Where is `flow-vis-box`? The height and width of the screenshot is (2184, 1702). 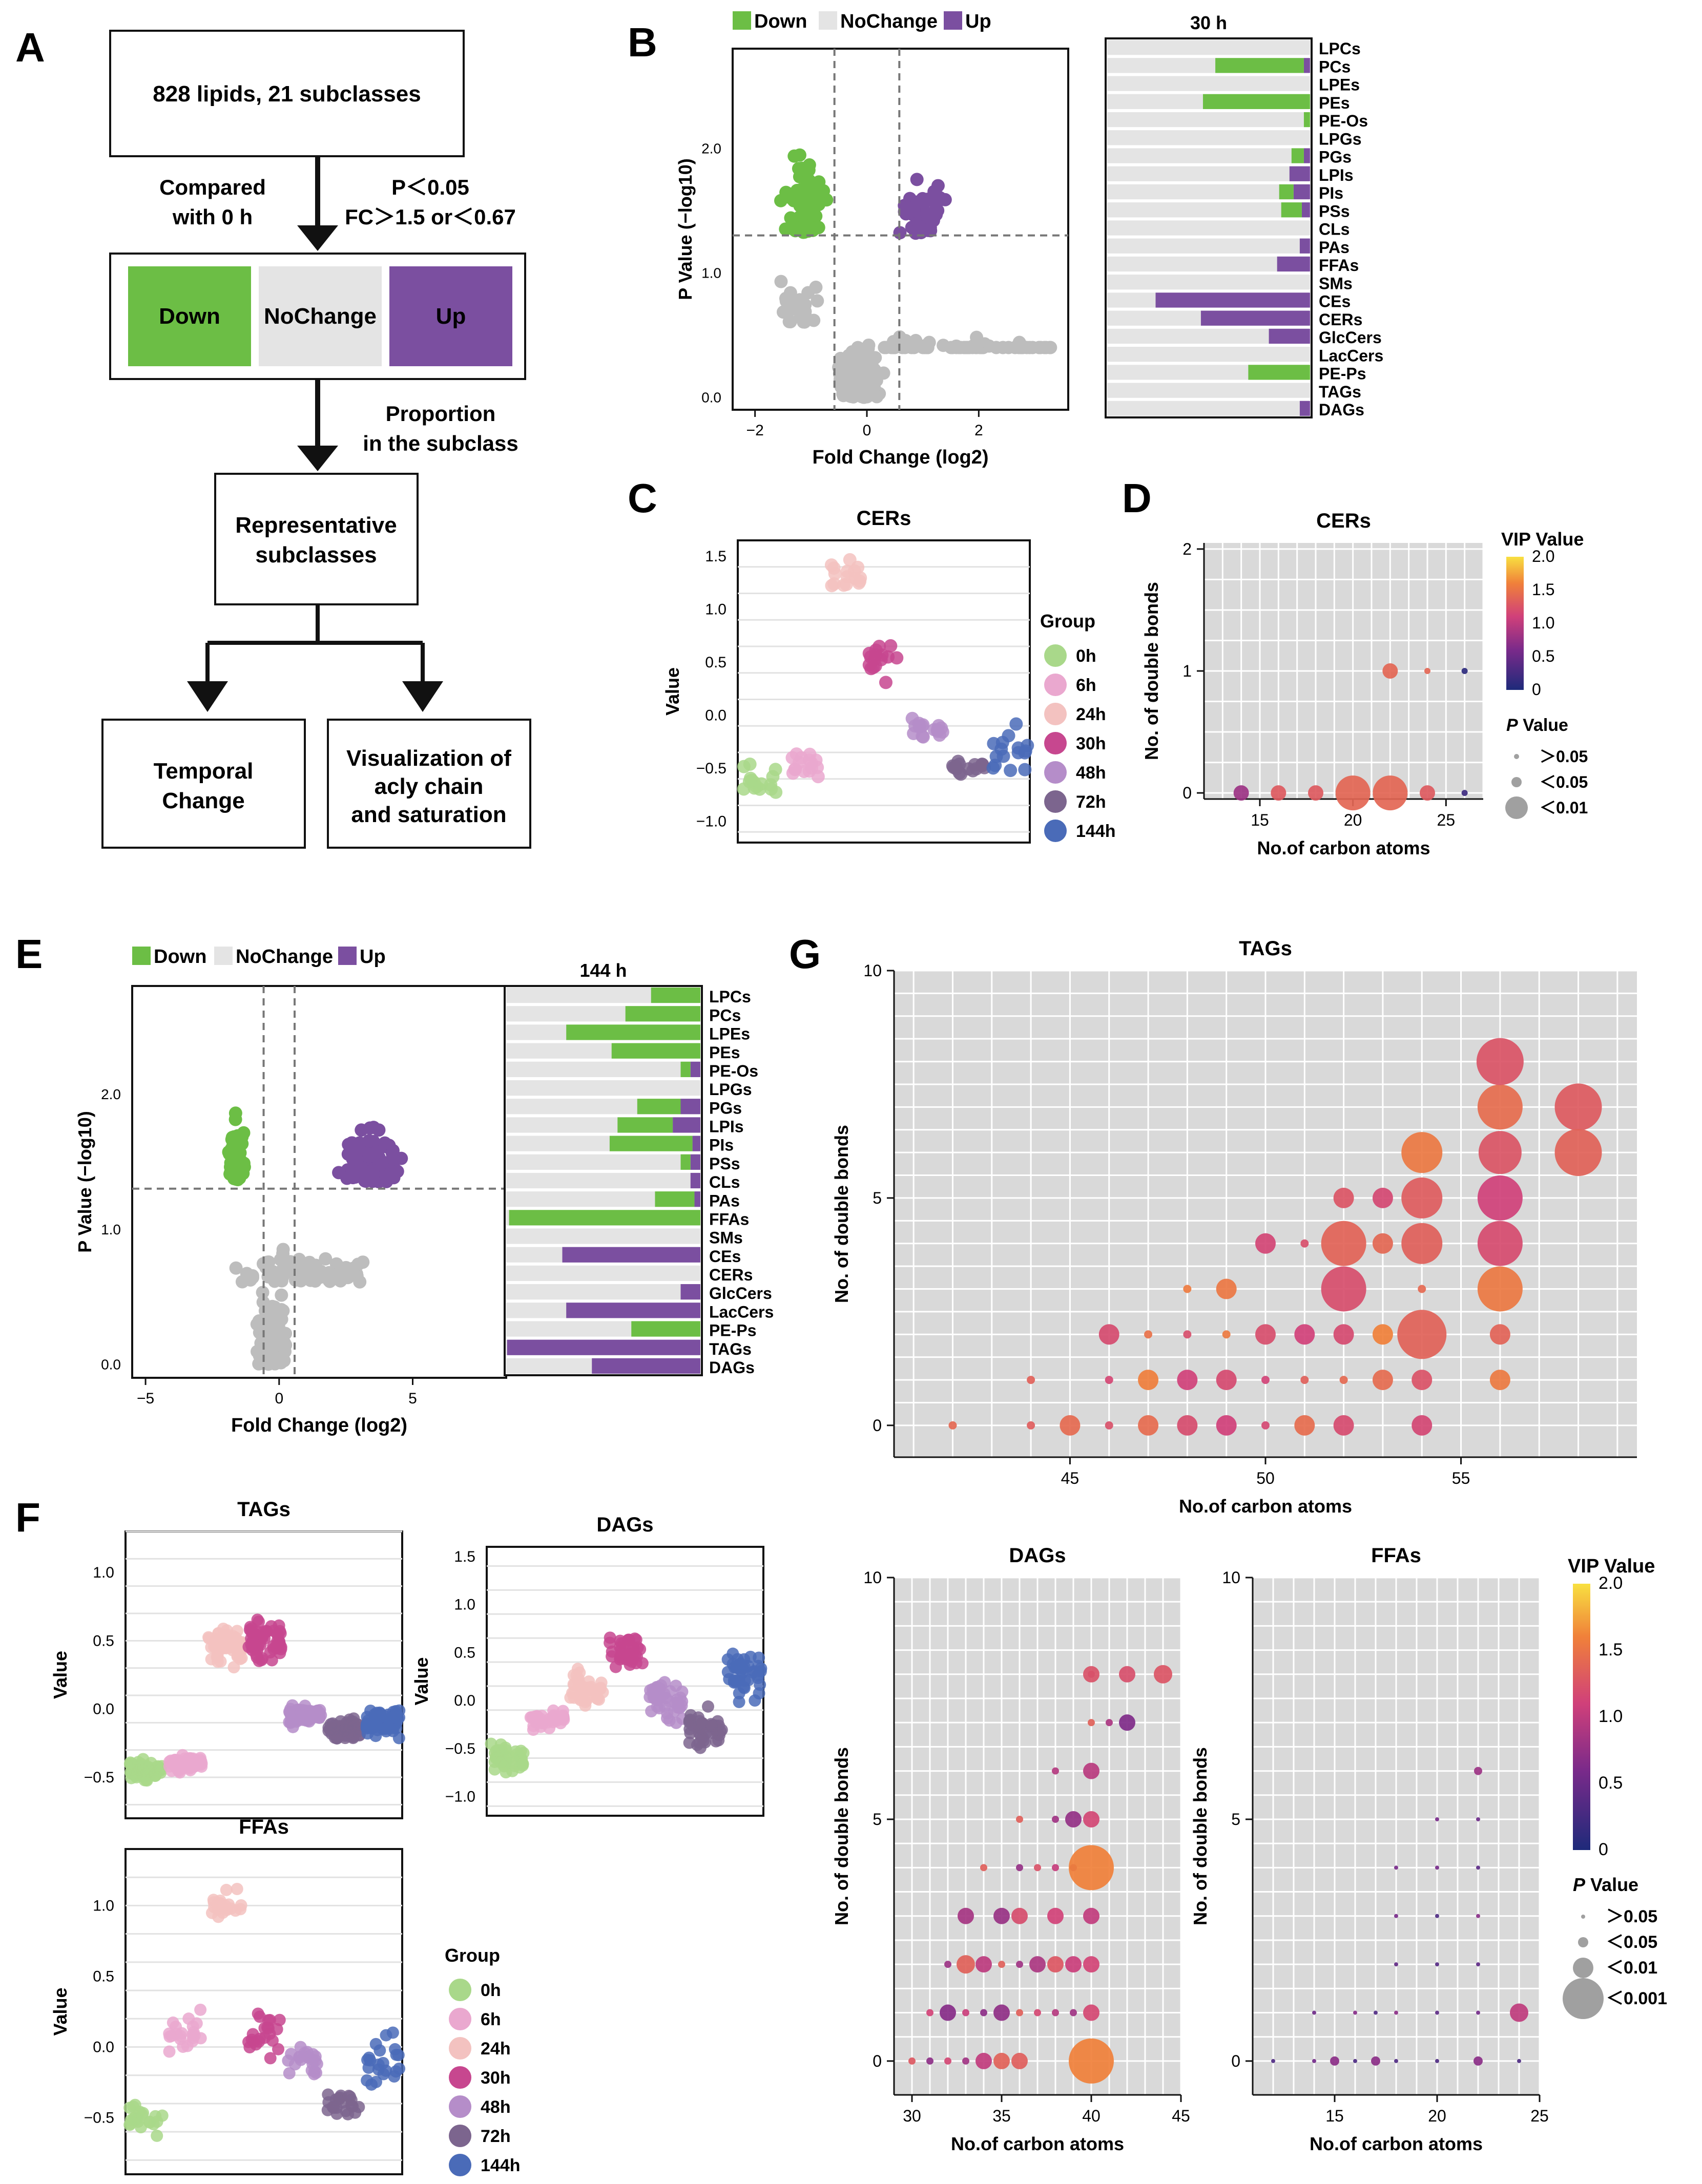
flow-vis-box is located at coordinates (429, 784).